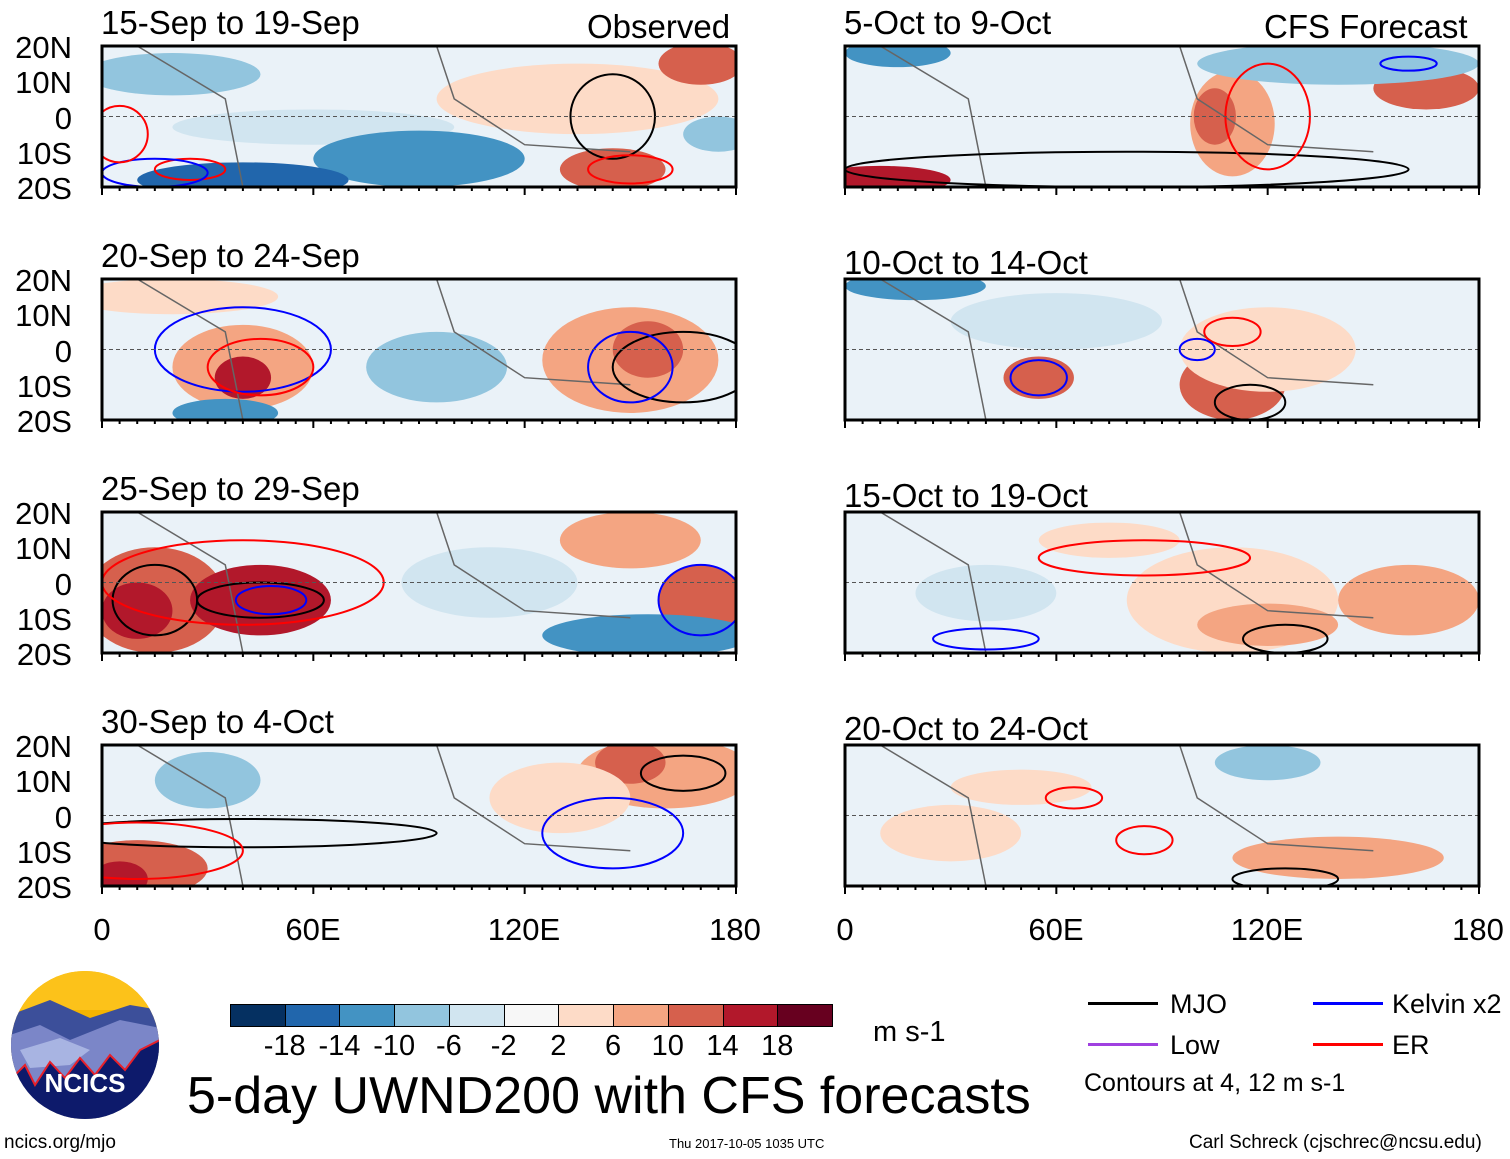  Describe the element at coordinates (1198, 1004) in the screenshot. I see `legend-mjo-label: MJO` at that location.